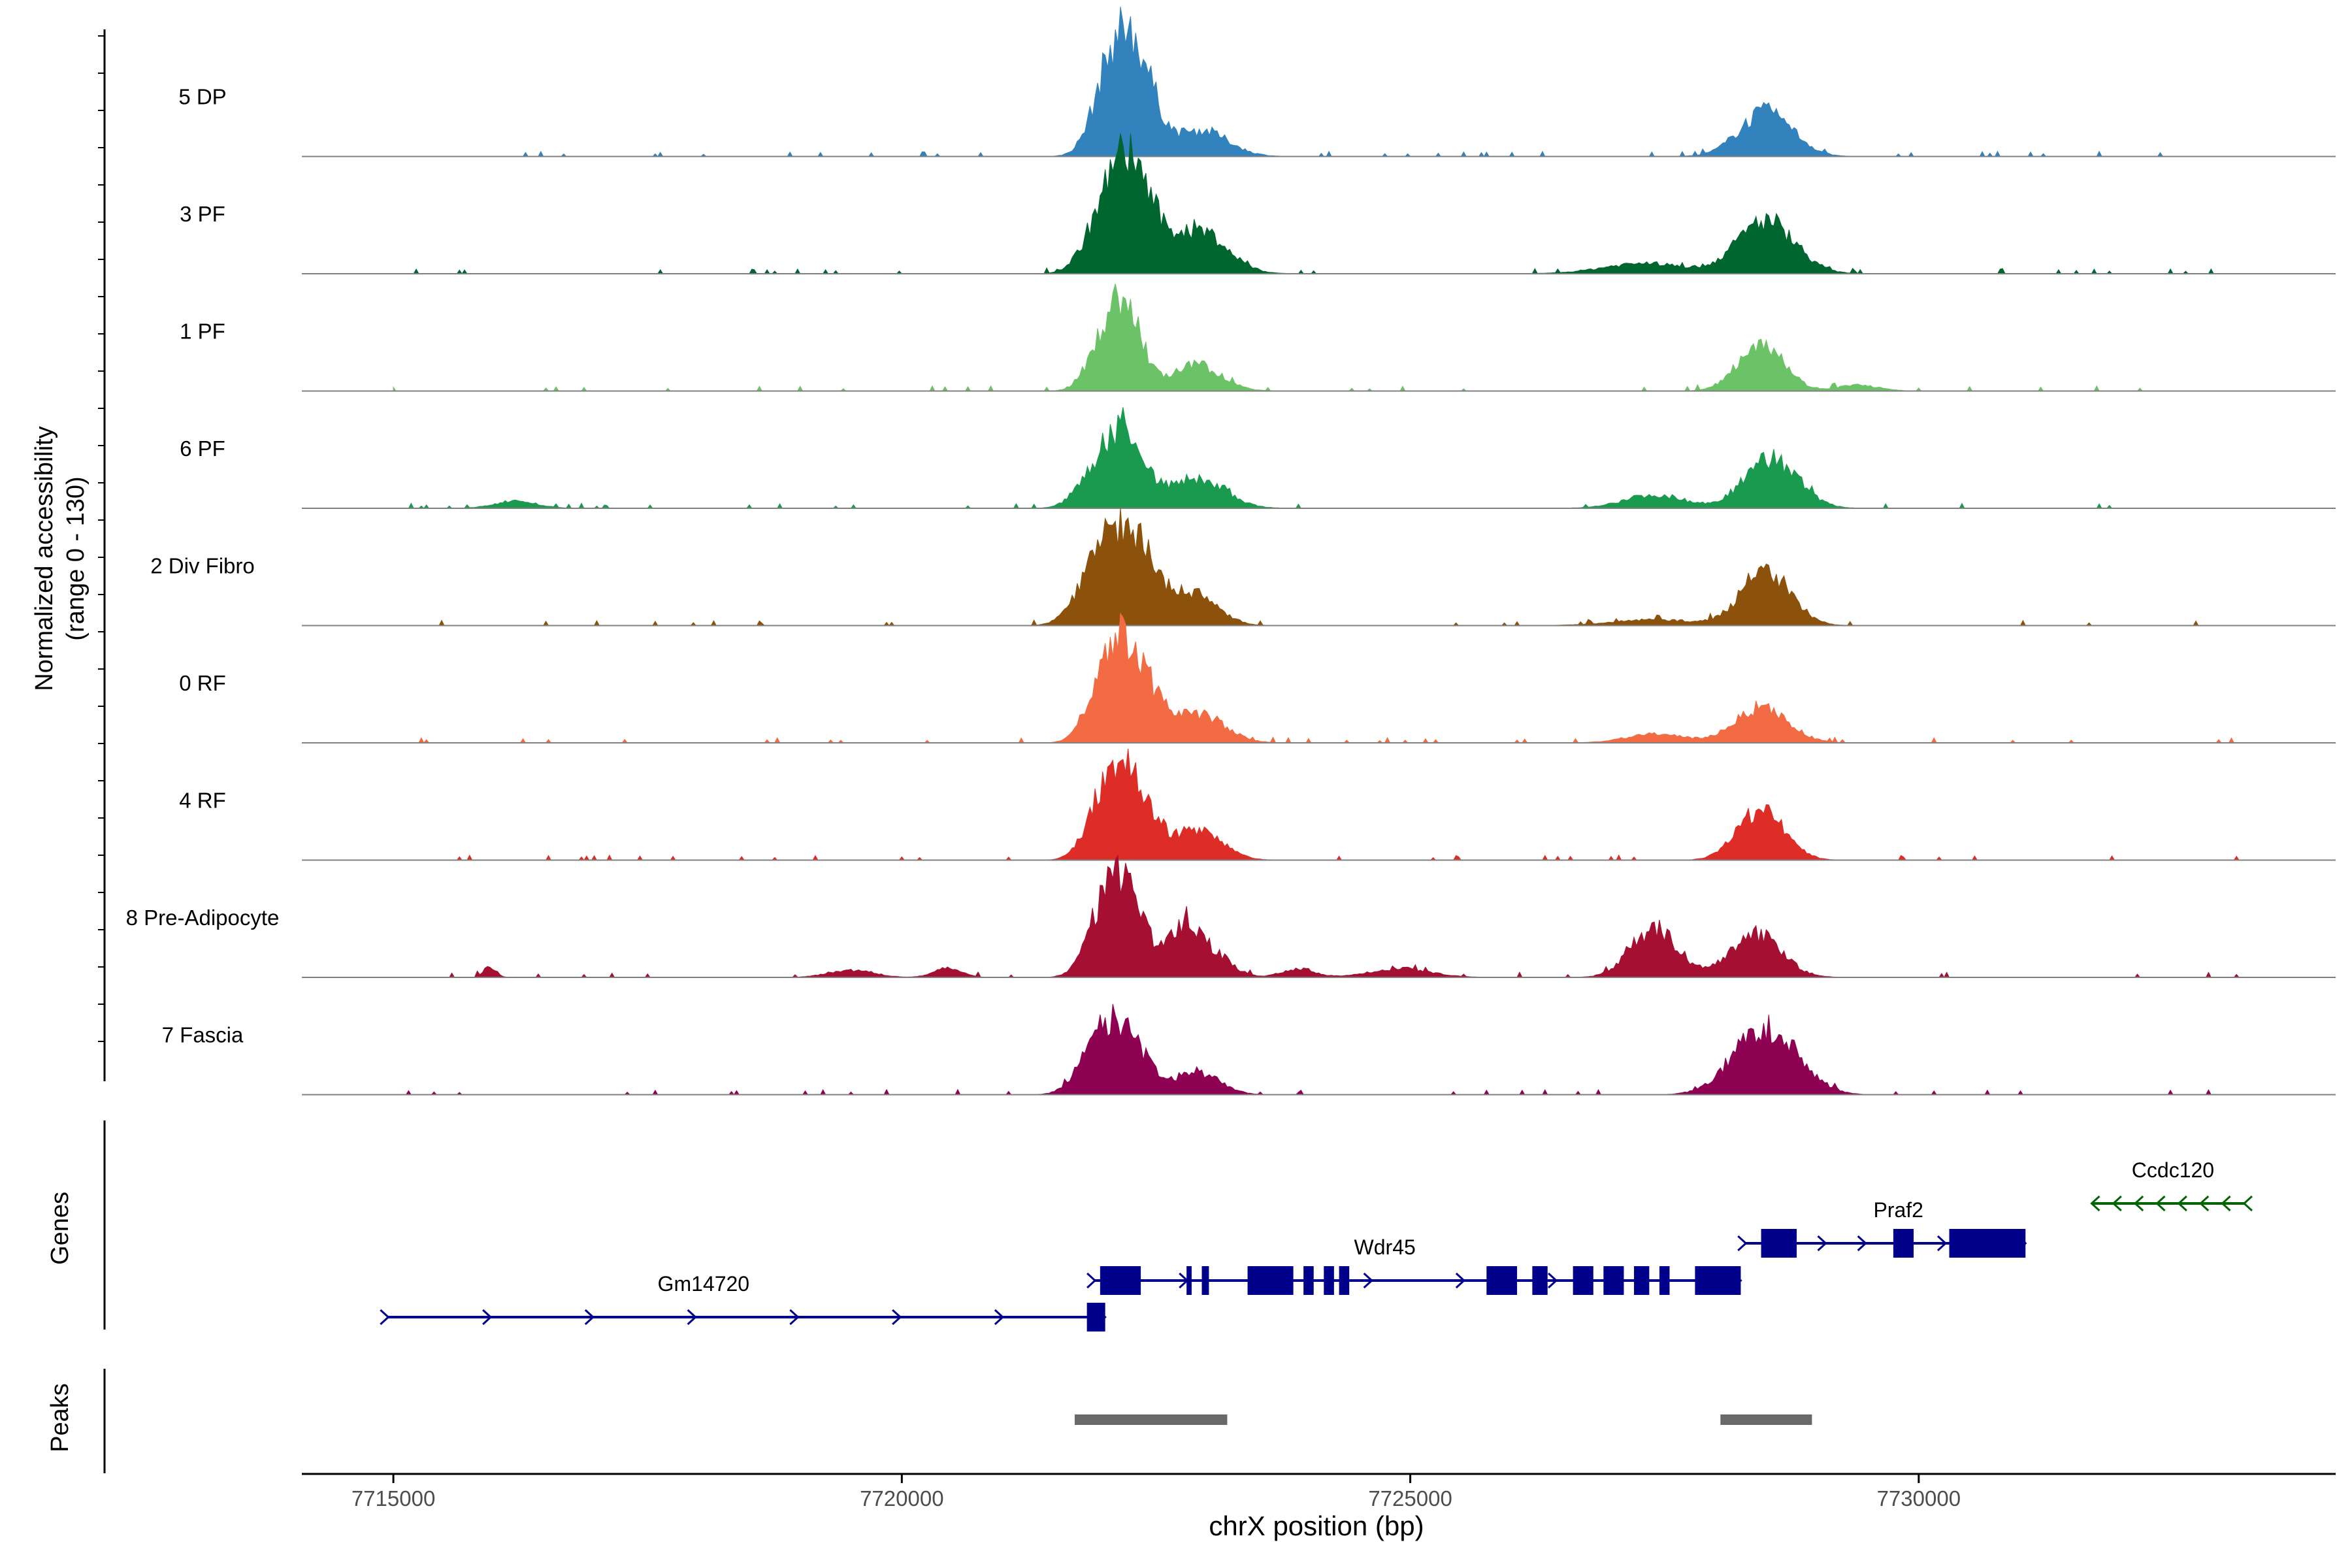 The height and width of the screenshot is (1568, 2352). Describe the element at coordinates (44, 558) in the screenshot. I see `y-axis-title: Normalized accessibility` at that location.